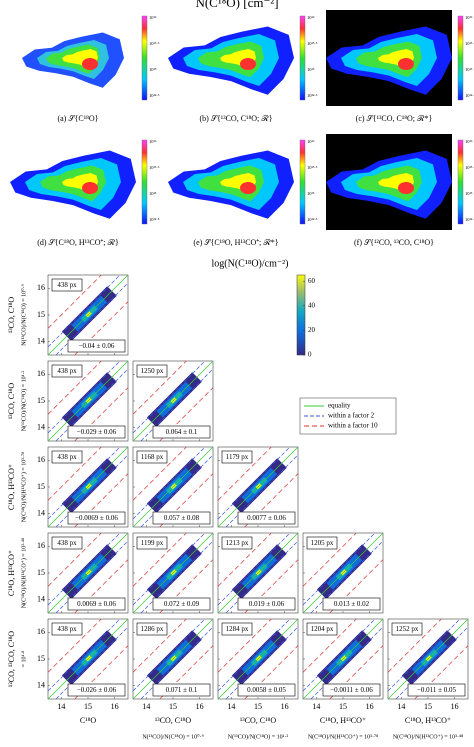  What do you see at coordinates (11, 401) in the screenshot?
I see `row-label: ¹³CO, C¹⁸O` at bounding box center [11, 401].